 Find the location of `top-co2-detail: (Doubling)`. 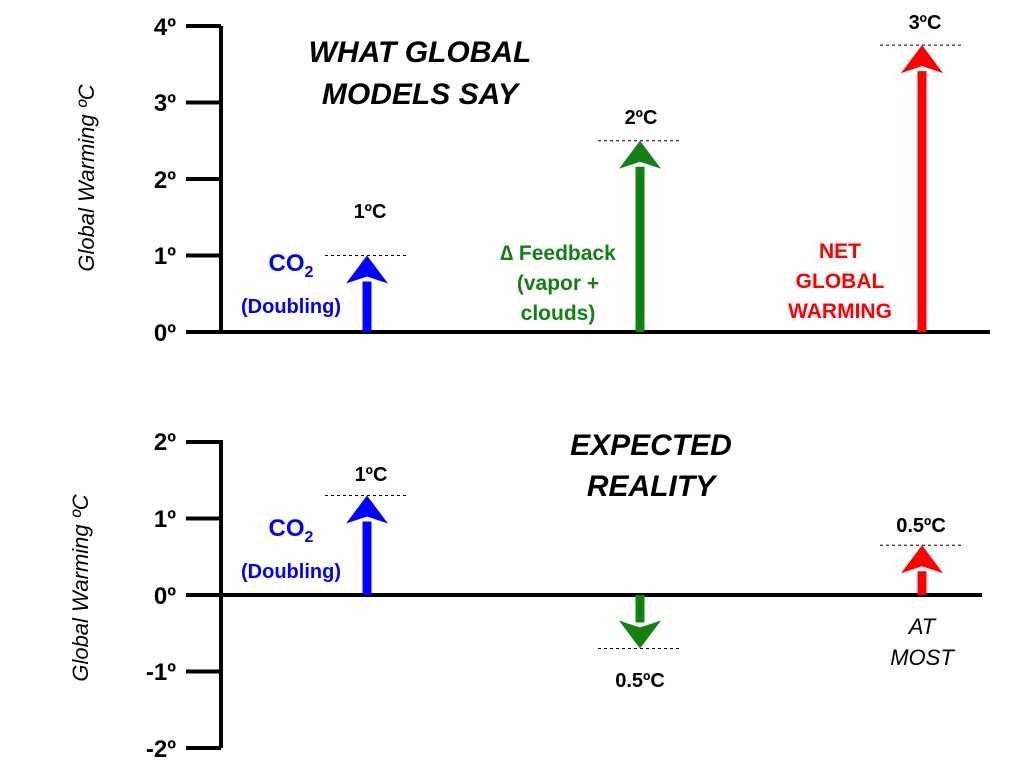

top-co2-detail: (Doubling) is located at coordinates (291, 307).